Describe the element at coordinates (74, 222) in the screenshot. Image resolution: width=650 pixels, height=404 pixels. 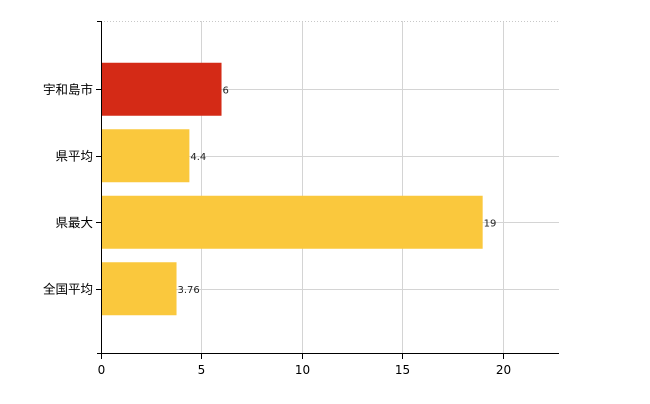
I see `y-tick-label-3: 県最大` at that location.